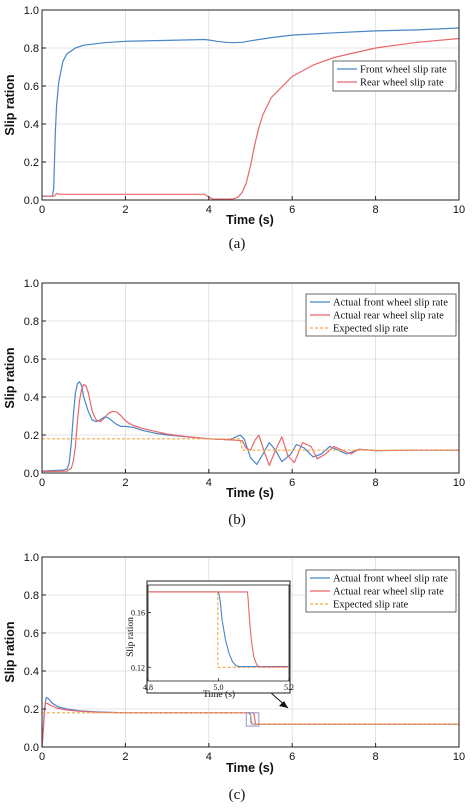 Image resolution: width=474 pixels, height=809 pixels. I want to click on inset-series-line-front, so click(218, 629).